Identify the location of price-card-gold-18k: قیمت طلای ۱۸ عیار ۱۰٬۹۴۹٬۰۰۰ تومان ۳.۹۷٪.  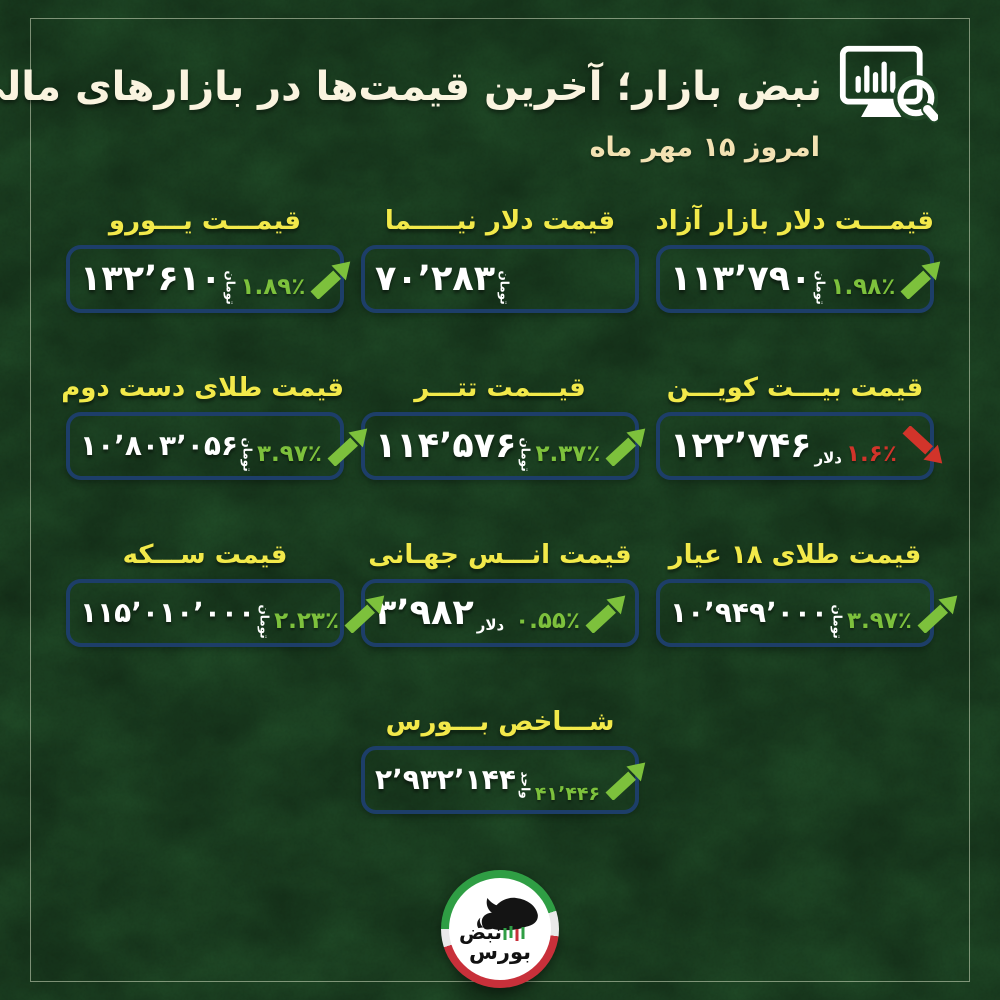
(807, 593).